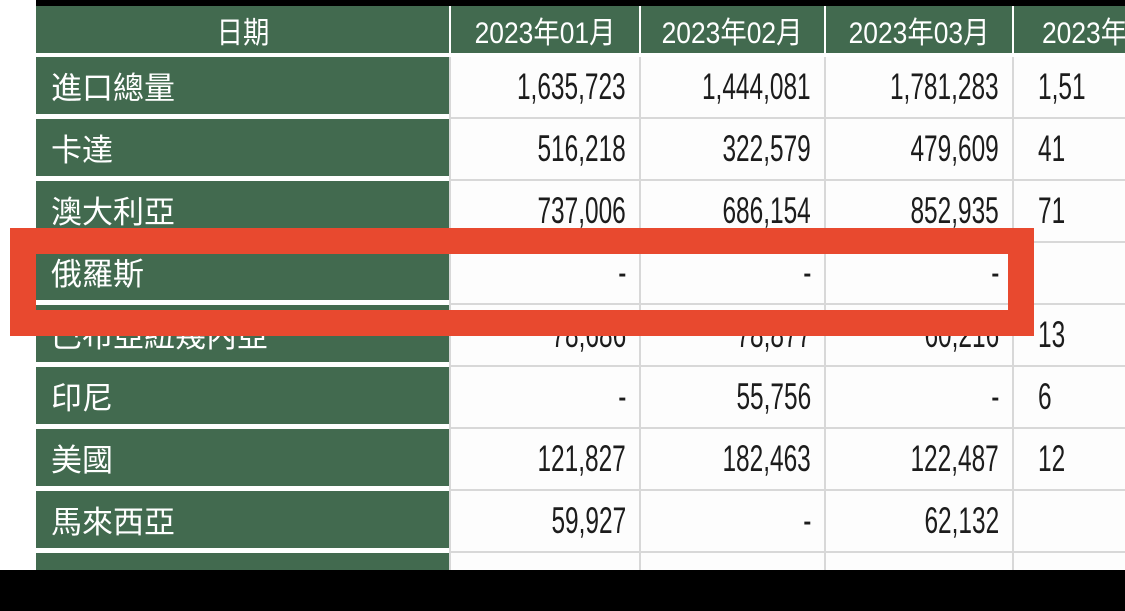 This screenshot has height=611, width=1125. I want to click on table-cell-value: 1,51, so click(1068, 88).